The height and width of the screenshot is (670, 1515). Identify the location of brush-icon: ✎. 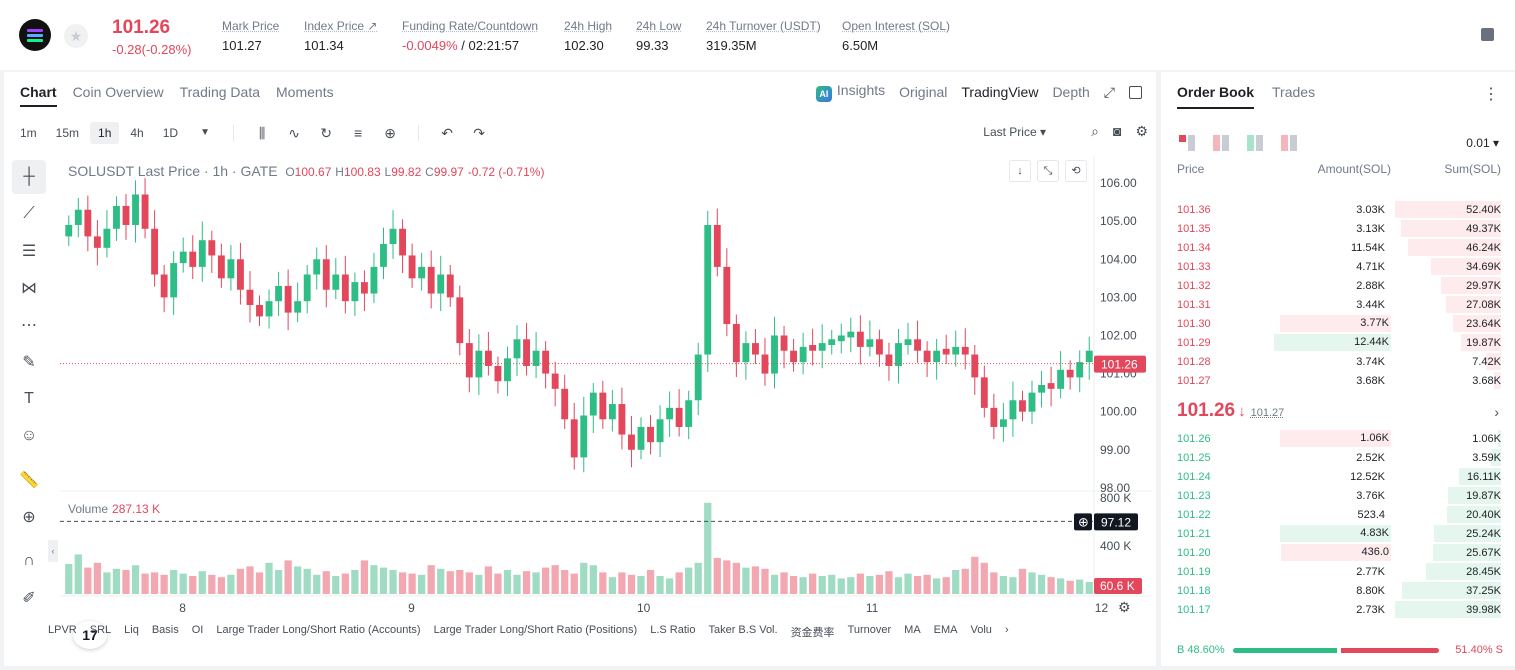
(29, 362).